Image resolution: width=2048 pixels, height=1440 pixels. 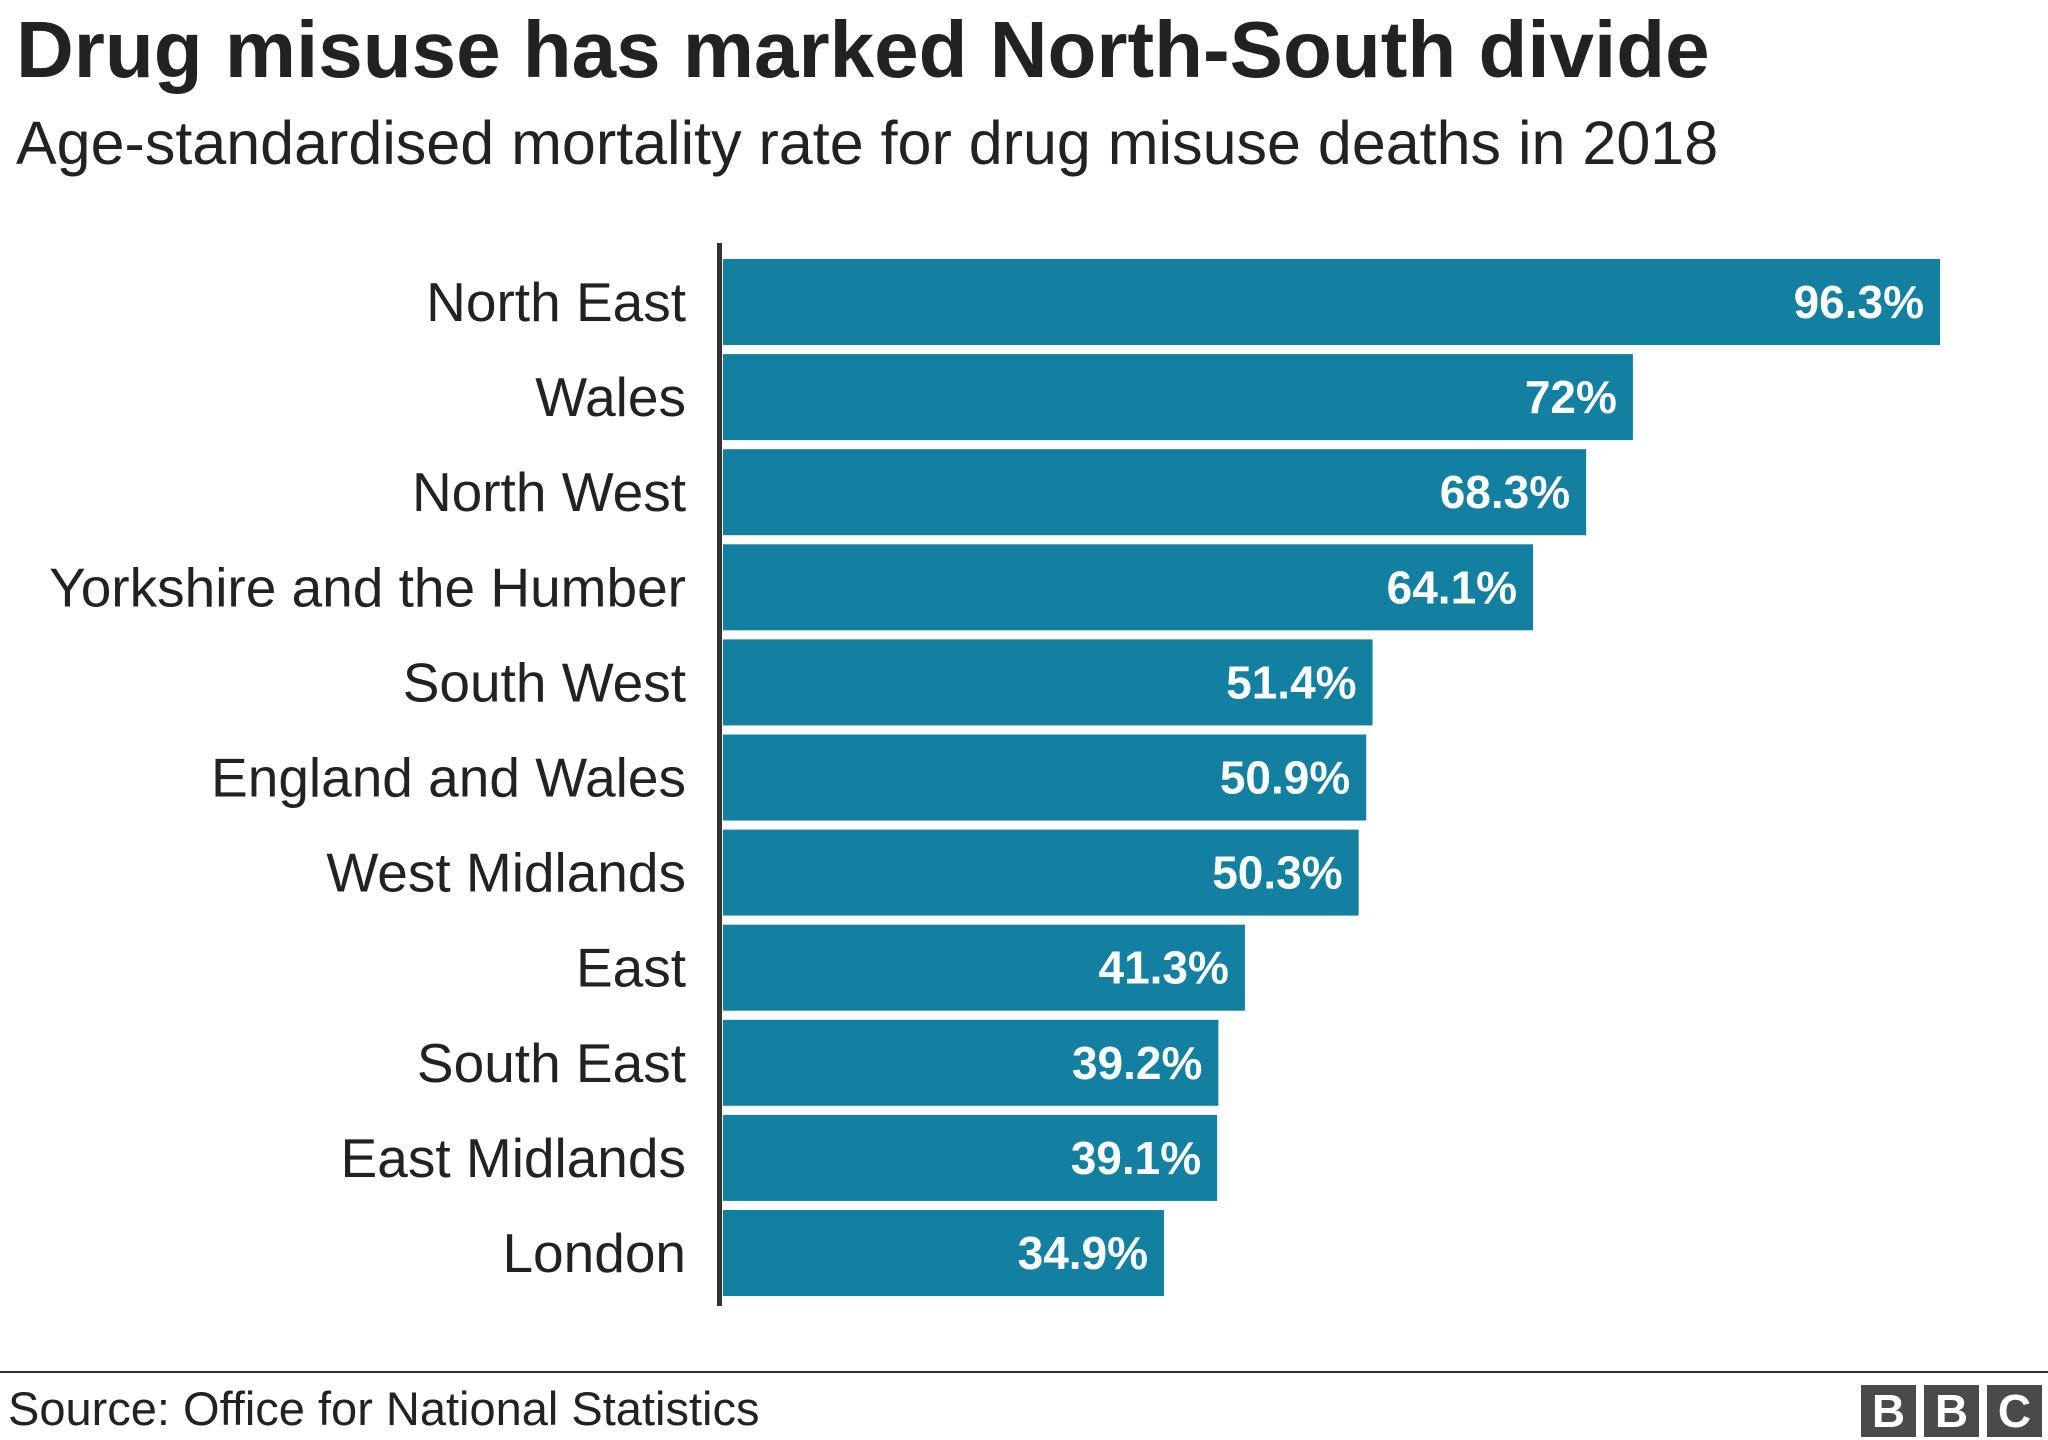 What do you see at coordinates (1178, 397) in the screenshot?
I see `bar-wales` at bounding box center [1178, 397].